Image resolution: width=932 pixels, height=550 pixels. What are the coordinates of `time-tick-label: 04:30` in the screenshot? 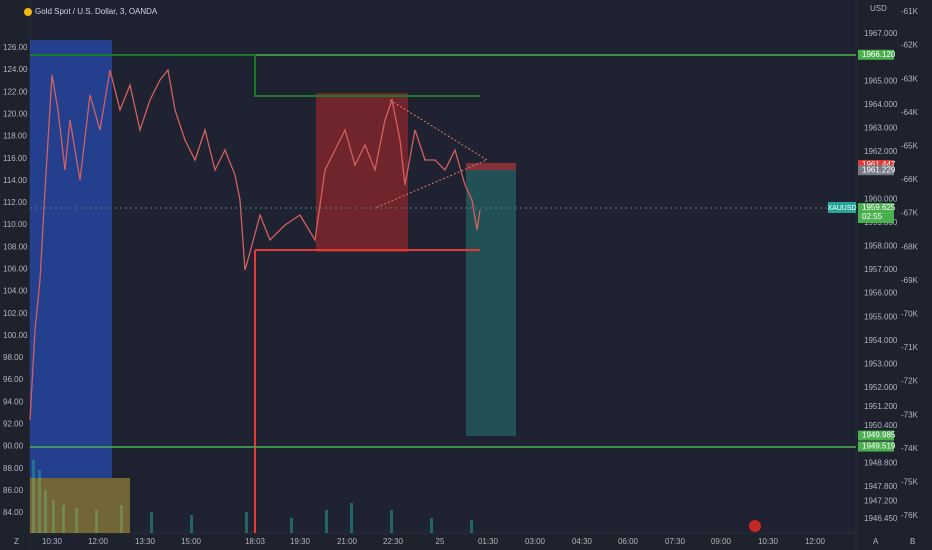 It's located at (582, 541).